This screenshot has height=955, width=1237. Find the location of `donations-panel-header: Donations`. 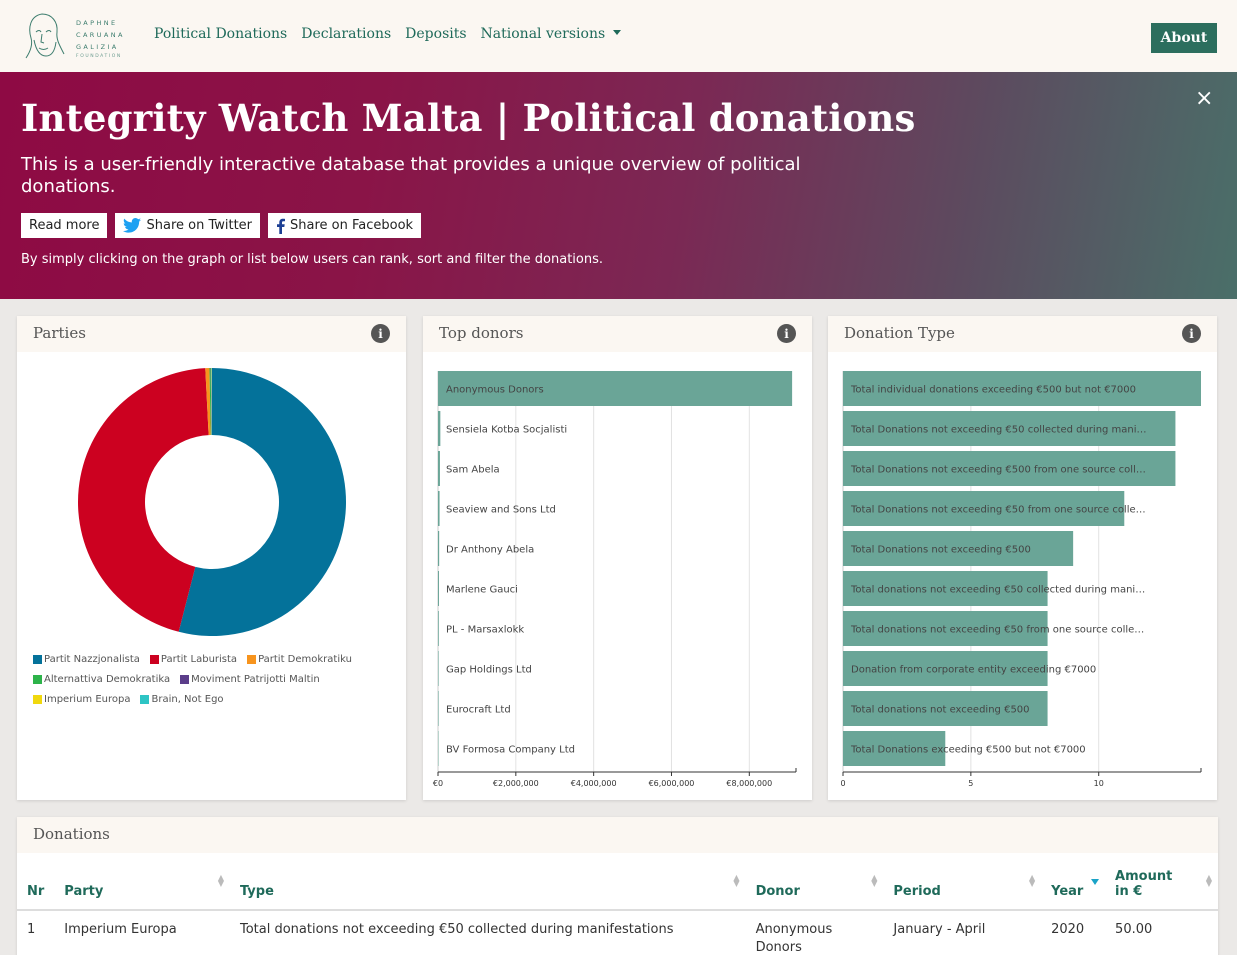

donations-panel-header: Donations is located at coordinates (617, 835).